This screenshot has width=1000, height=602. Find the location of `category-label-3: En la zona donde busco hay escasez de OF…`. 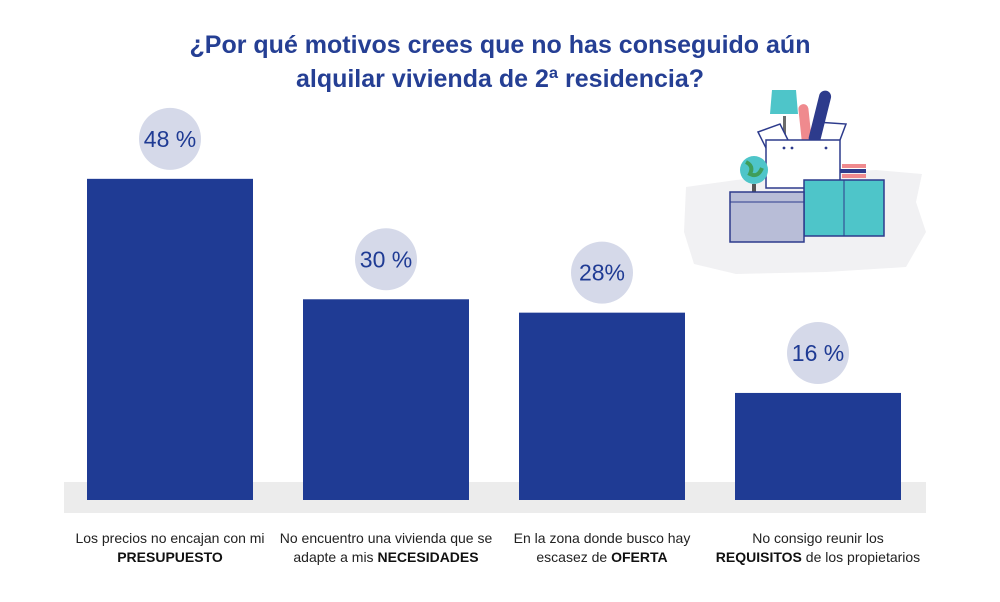

category-label-3: En la zona donde busco hay escasez de OF… is located at coordinates (602, 548).